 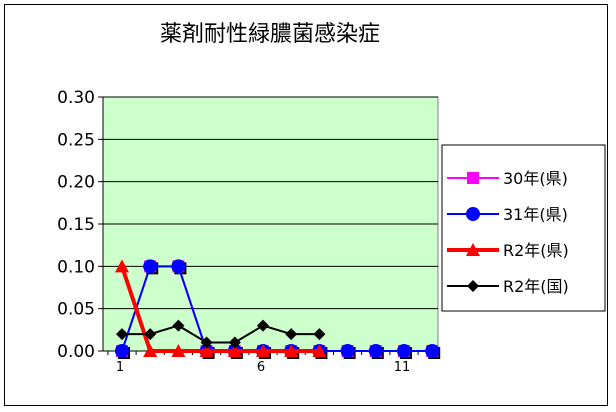 I want to click on y-tick-label: 0.30, so click(x=76, y=98).